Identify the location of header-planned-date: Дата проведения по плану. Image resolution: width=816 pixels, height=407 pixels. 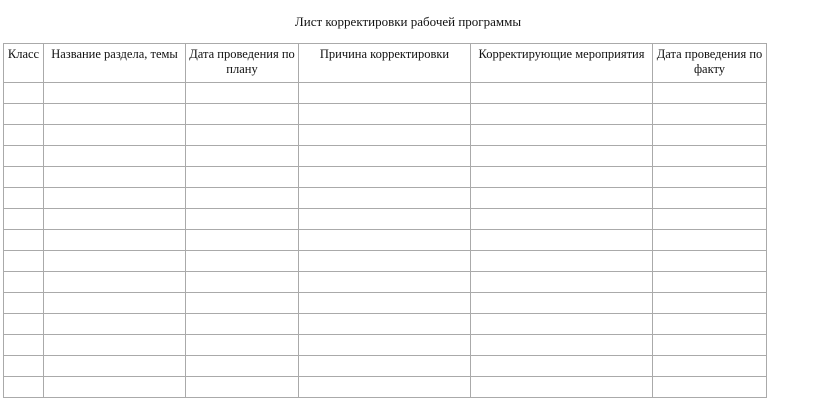
(242, 63).